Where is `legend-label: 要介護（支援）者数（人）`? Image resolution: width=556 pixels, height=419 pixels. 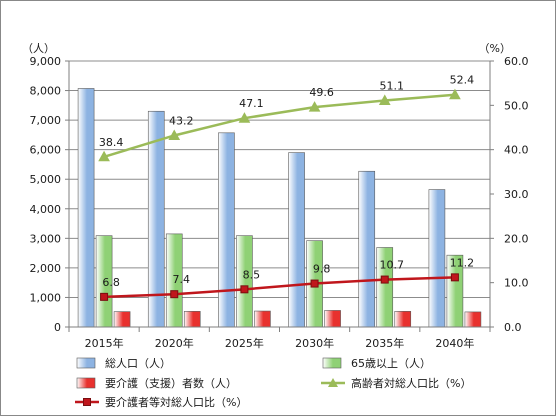
legend-label: 要介護（支援）者数（人） is located at coordinates (171, 383).